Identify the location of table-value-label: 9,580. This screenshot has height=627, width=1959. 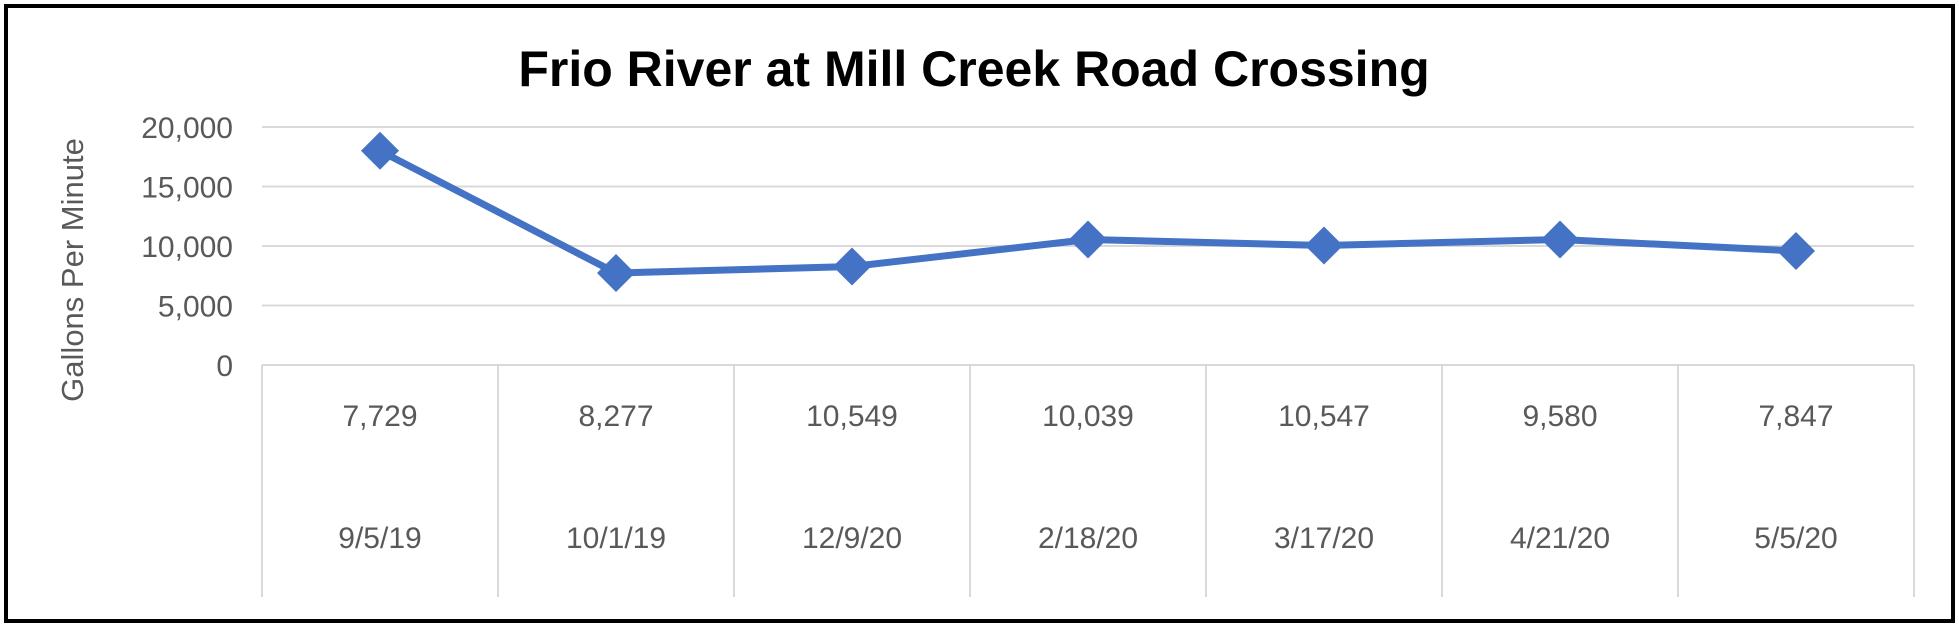
(1559, 416).